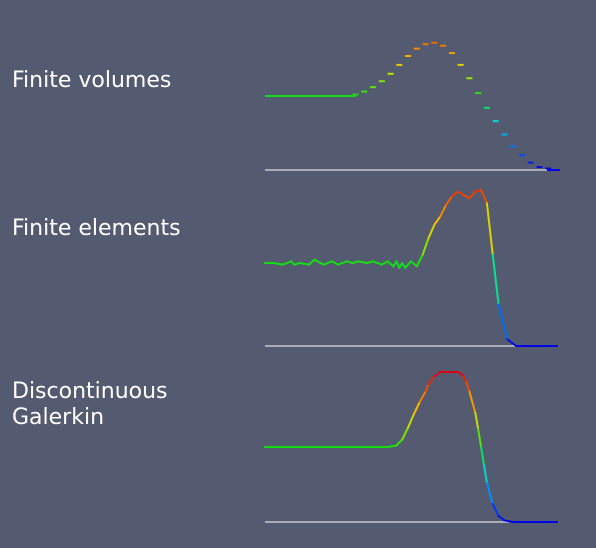  Describe the element at coordinates (96, 228) in the screenshot. I see `label-finite-elements: Finite elements` at that location.